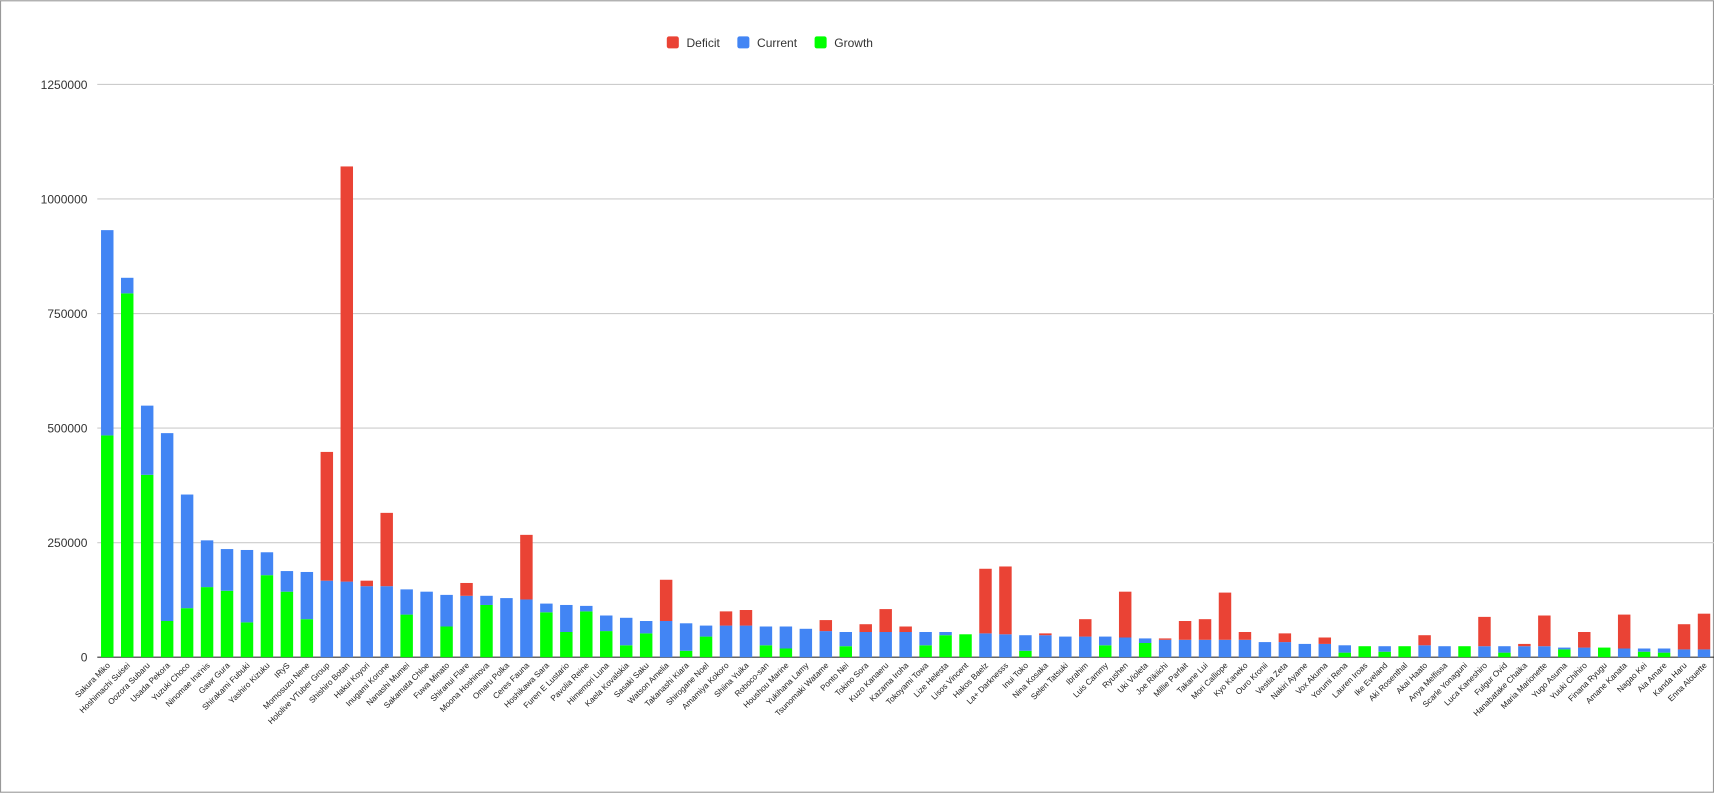 The image size is (1714, 793). What do you see at coordinates (67, 428) in the screenshot?
I see `y-tick-label: 500000` at bounding box center [67, 428].